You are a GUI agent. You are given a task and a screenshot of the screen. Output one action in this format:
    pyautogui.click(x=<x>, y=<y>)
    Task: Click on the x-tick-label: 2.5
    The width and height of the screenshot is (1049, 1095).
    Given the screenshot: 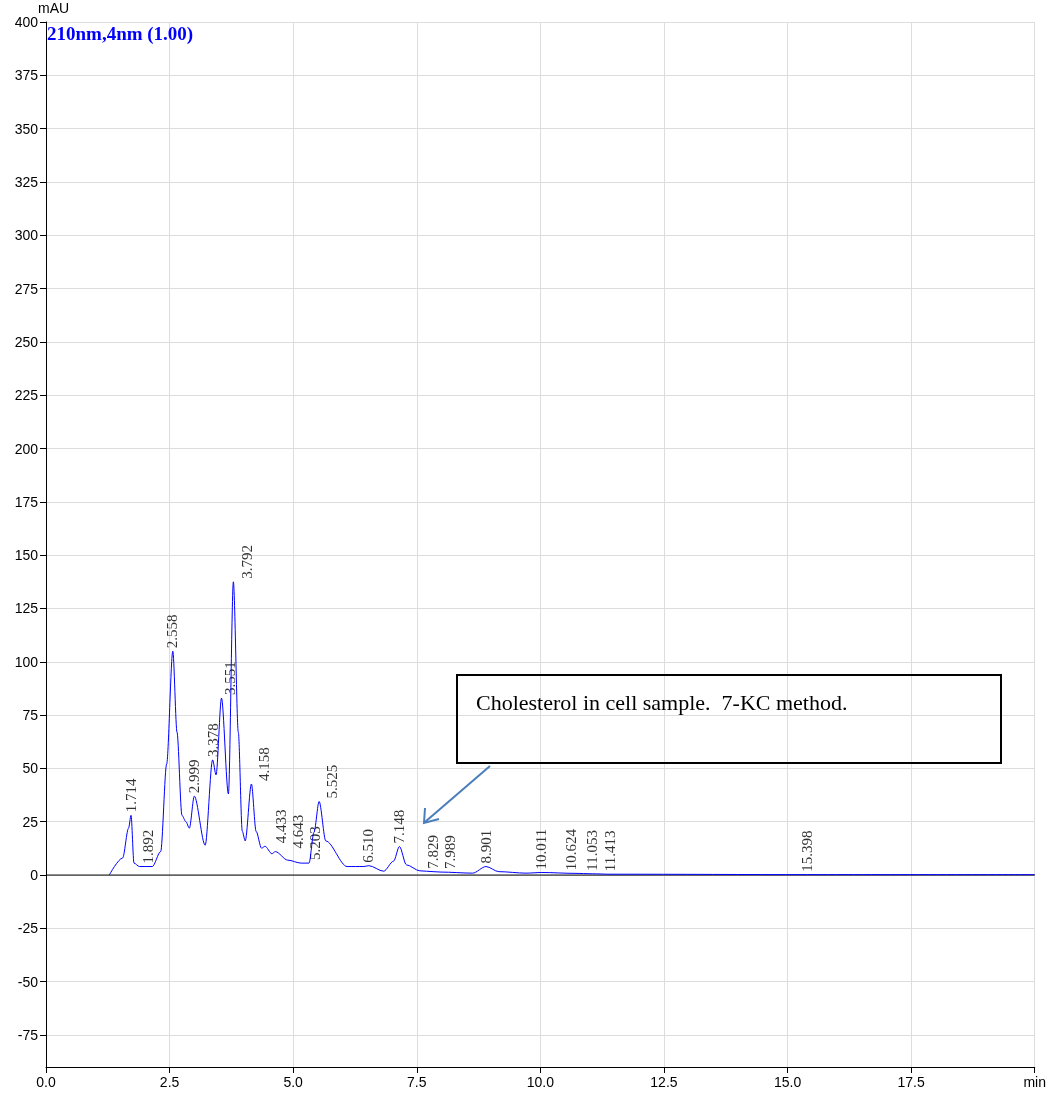 What is the action you would take?
    pyautogui.click(x=169, y=1082)
    